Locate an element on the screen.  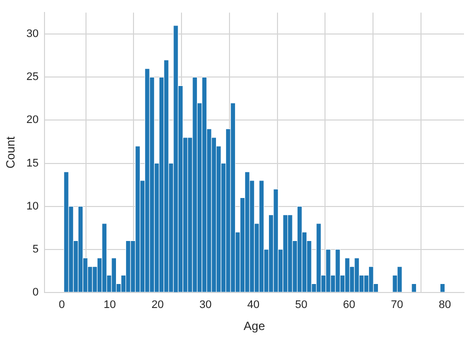
x-tick-label: 80 is located at coordinates (444, 305).